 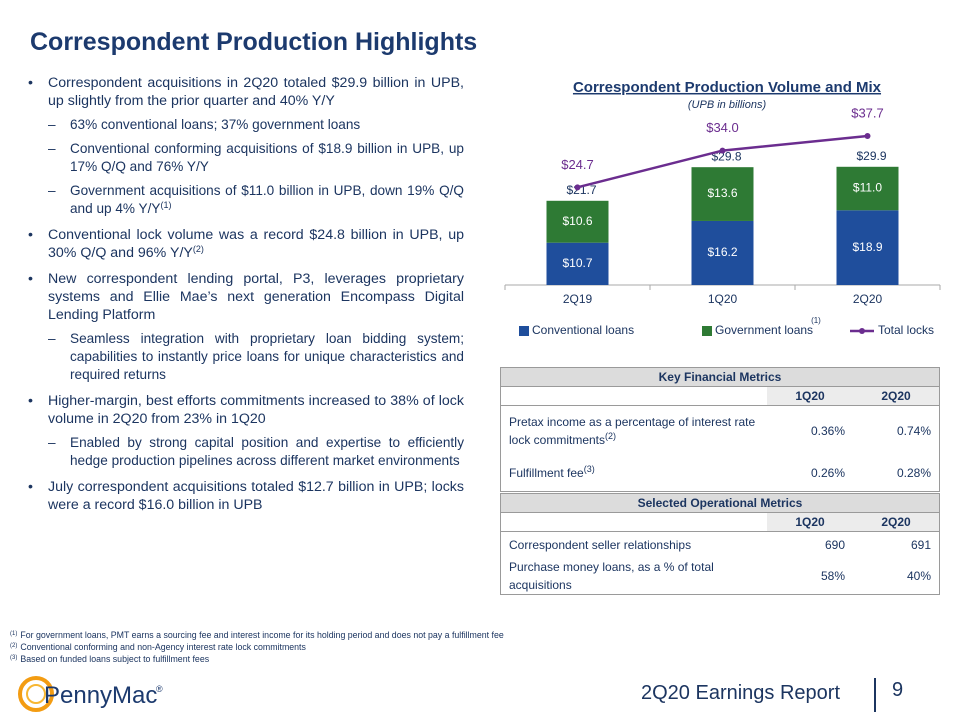 I want to click on chart-subtitle: (UPB in billions), so click(x=727, y=105).